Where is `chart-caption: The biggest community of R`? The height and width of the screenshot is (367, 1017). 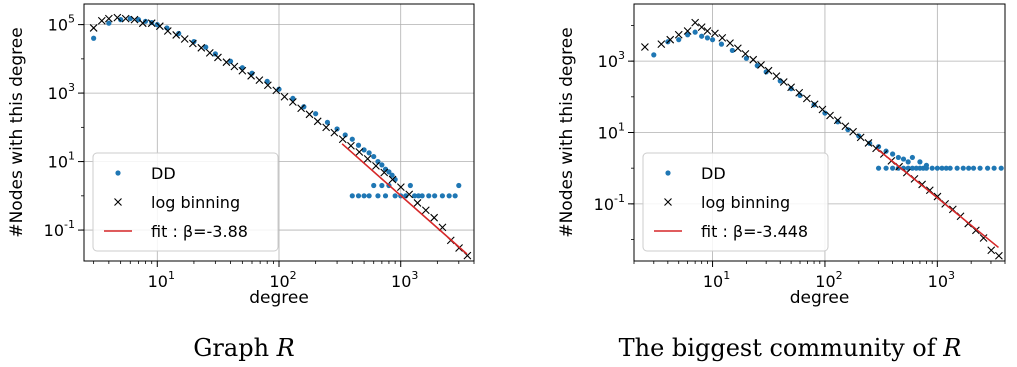
chart-caption: The biggest community of R is located at coordinates (790, 348).